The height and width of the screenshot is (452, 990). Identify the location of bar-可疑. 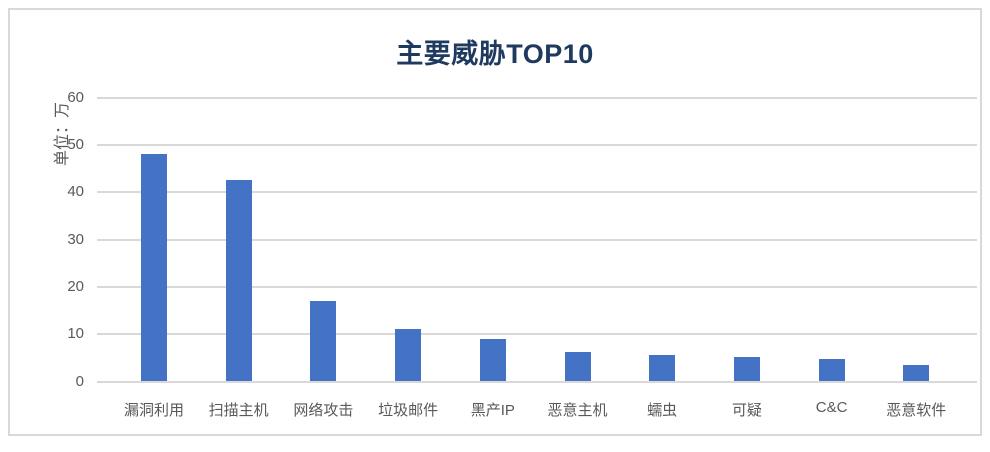
(746, 369).